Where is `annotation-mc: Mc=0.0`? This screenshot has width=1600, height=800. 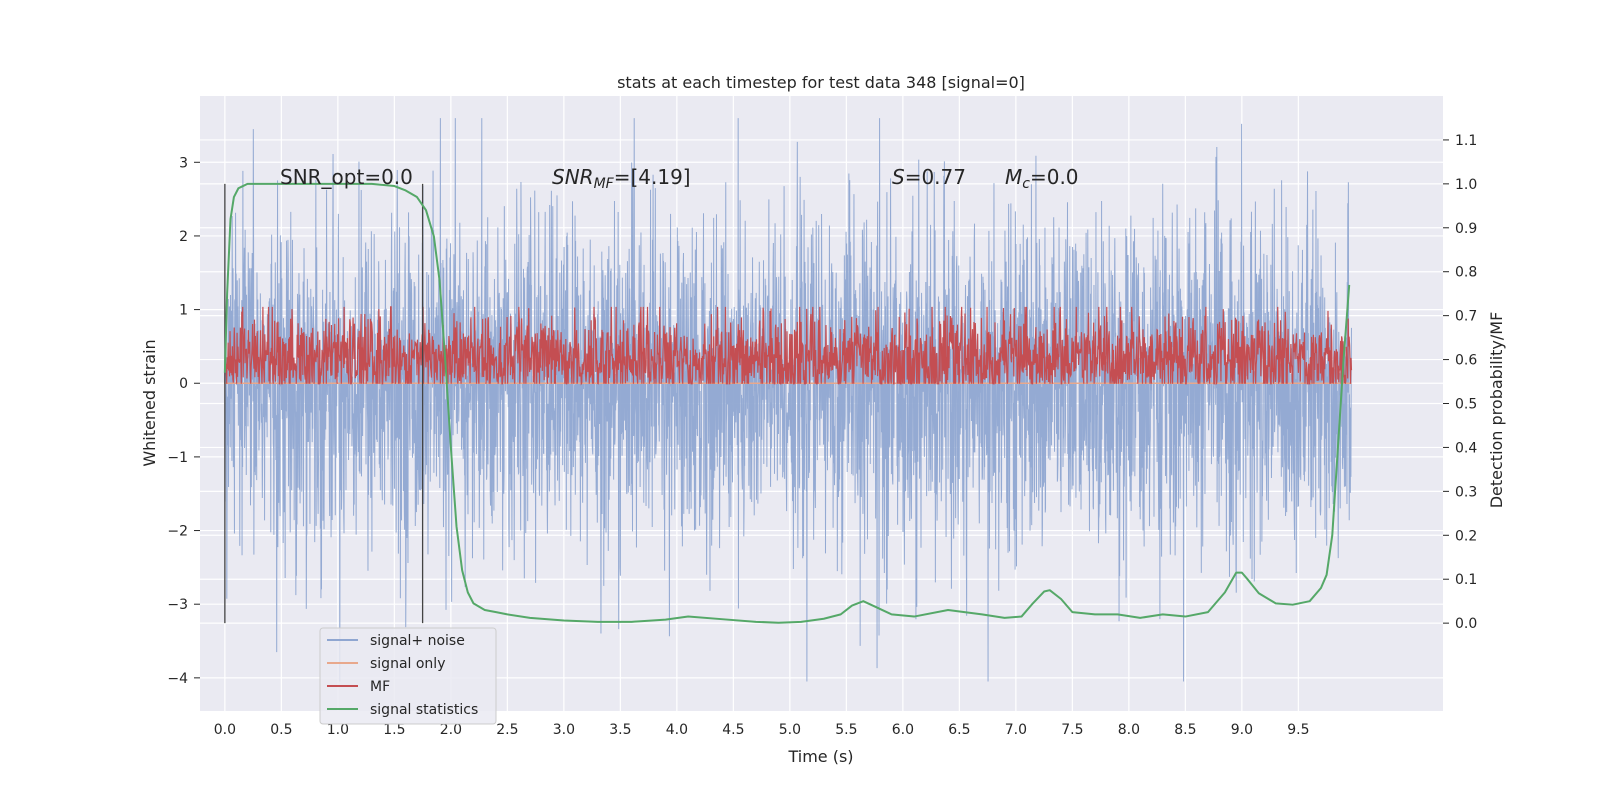
annotation-mc: Mc=0.0 is located at coordinates (1042, 178).